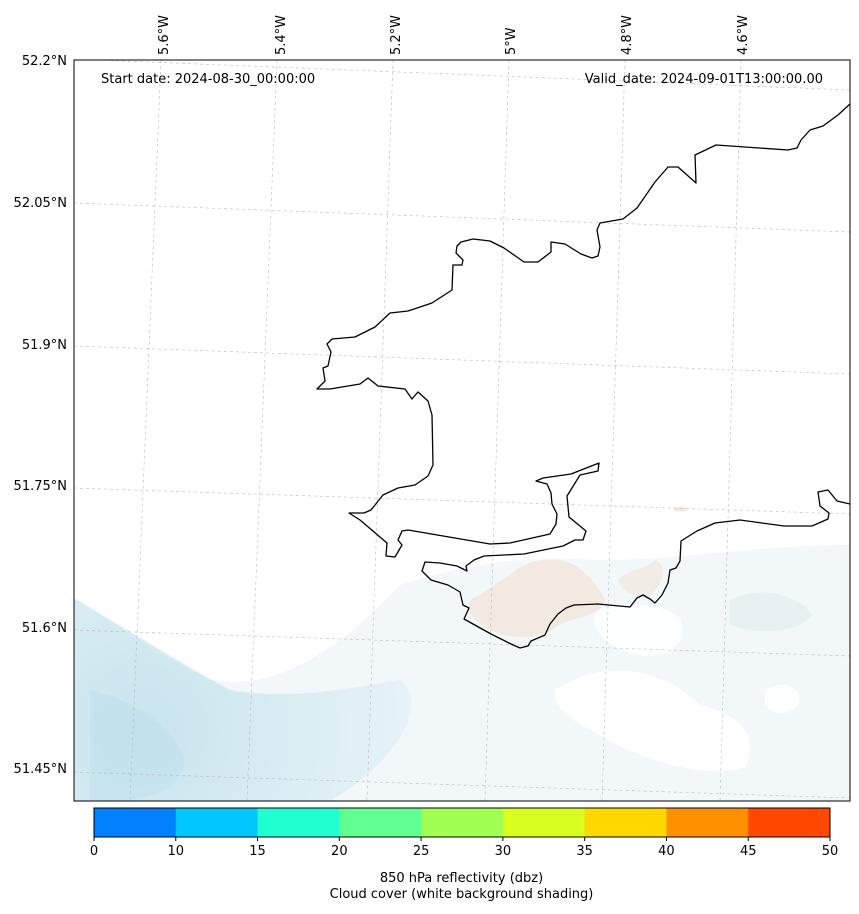 Image resolution: width=859 pixels, height=914 pixels. Describe the element at coordinates (748, 851) in the screenshot. I see `colorbar-tick-label: 45` at that location.